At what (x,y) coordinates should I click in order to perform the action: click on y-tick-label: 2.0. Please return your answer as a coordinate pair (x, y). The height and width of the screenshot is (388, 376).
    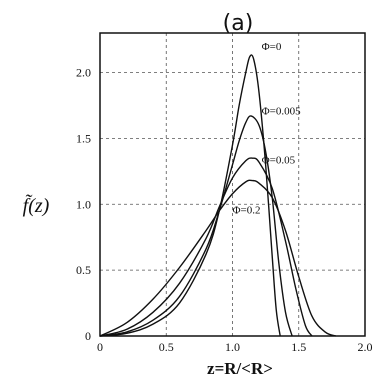
    Looking at the image, I should click on (83, 73).